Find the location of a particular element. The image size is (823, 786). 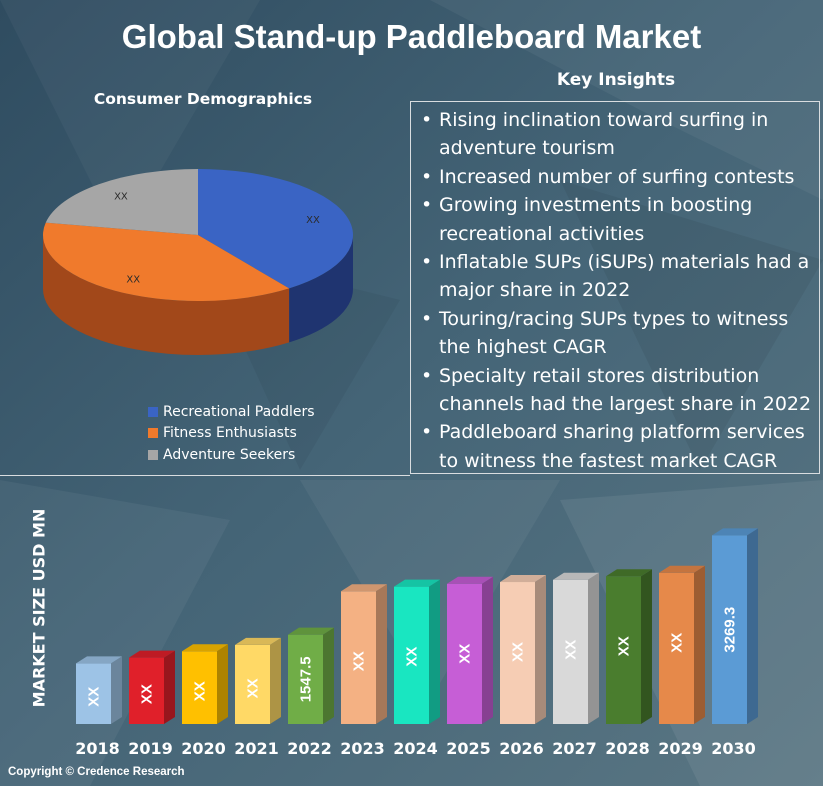

section-divider is located at coordinates (205, 475).